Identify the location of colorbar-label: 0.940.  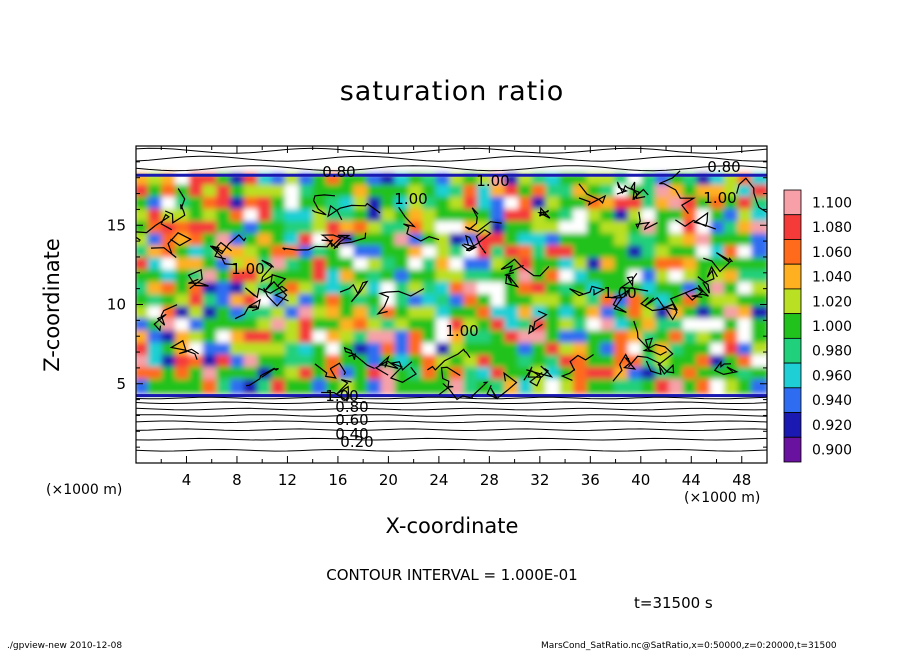
(832, 401).